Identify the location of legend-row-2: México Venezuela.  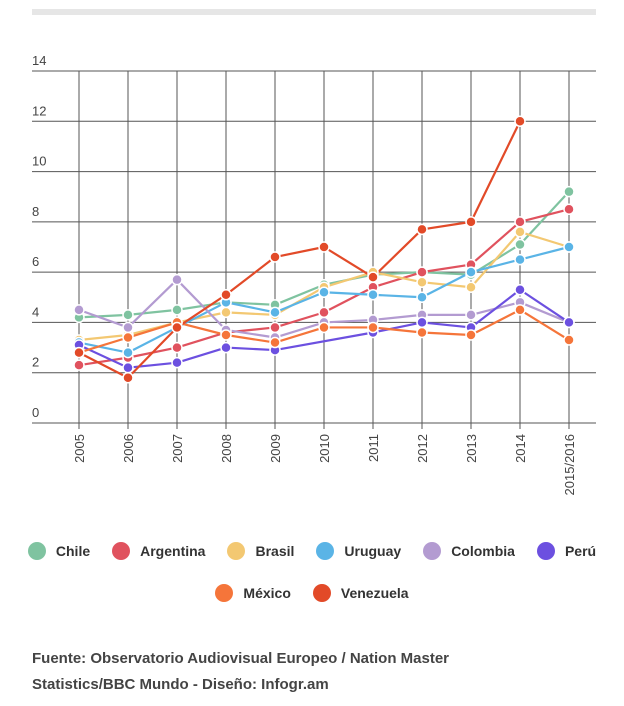
(312, 593).